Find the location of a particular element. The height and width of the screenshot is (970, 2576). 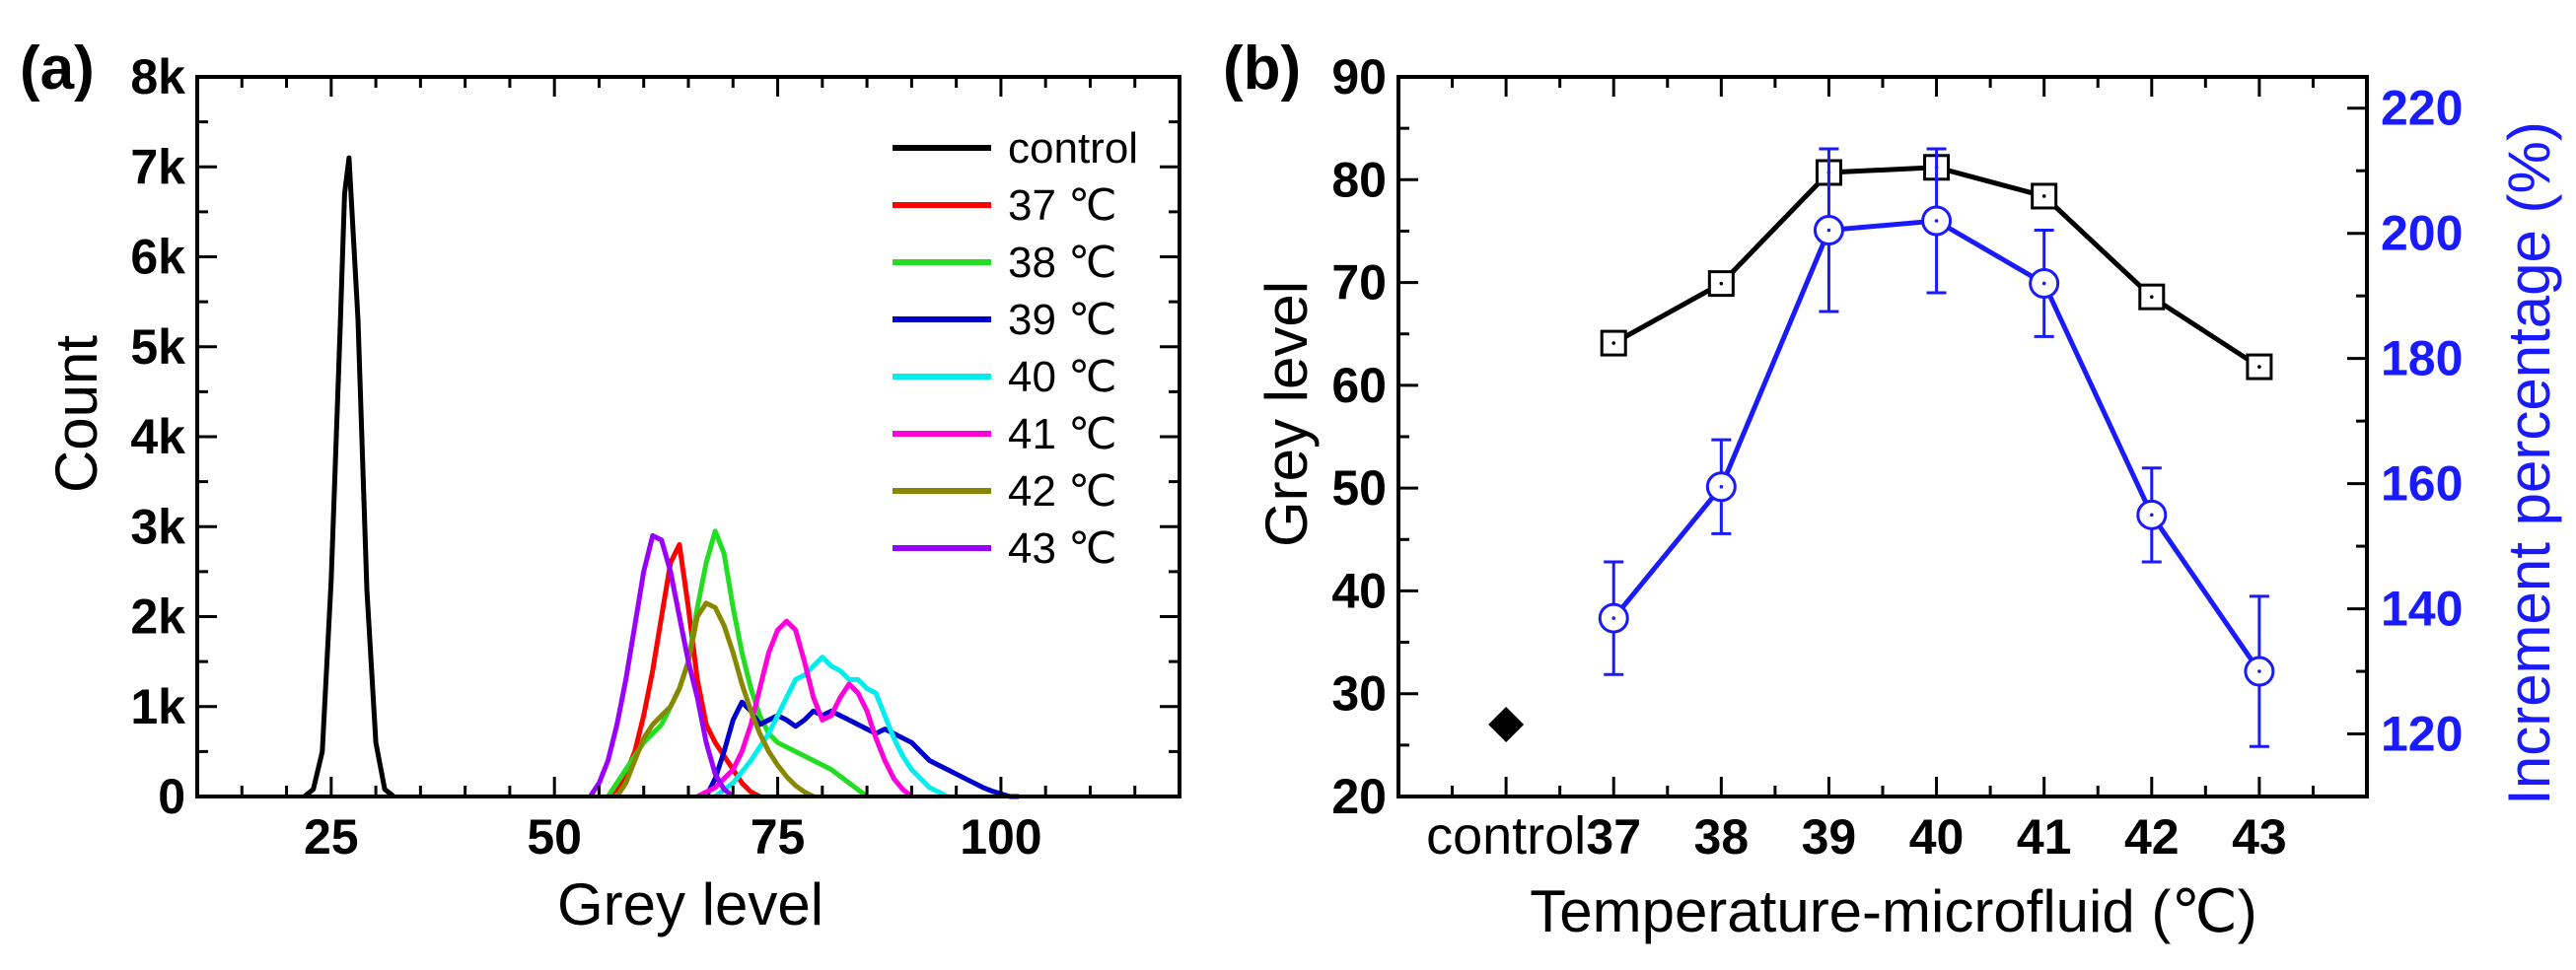

legend-label-7: 43 ℃ is located at coordinates (1062, 548).